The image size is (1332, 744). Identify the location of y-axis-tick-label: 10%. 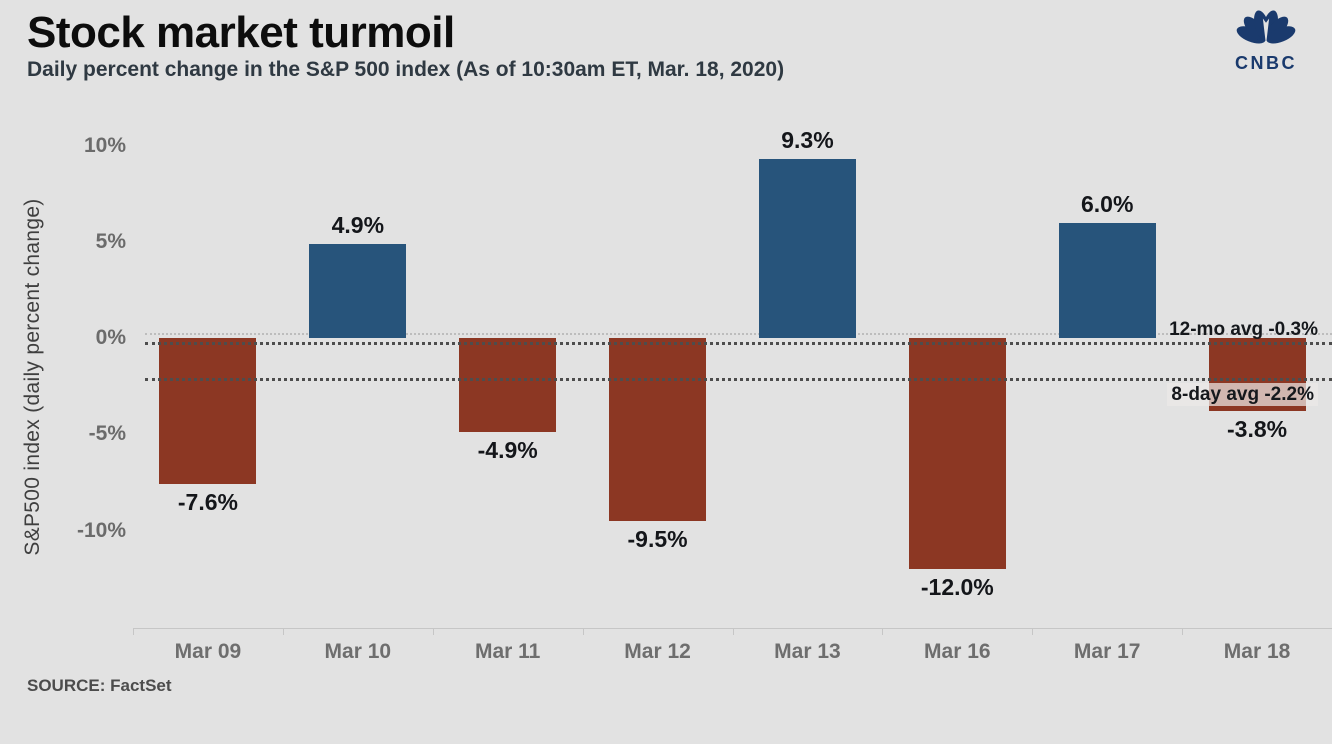
(104, 145).